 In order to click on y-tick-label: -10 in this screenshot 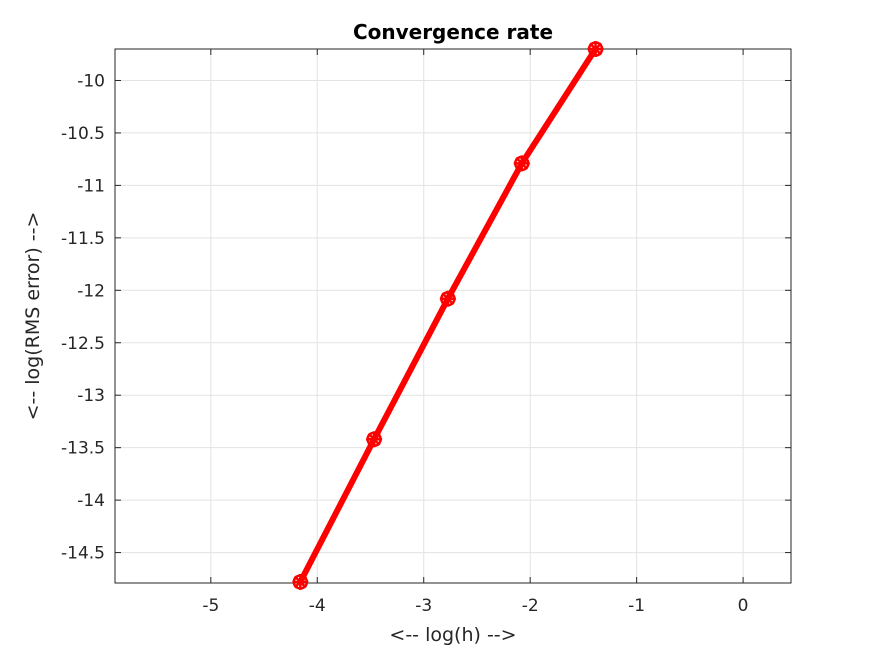, I will do `click(91, 81)`.